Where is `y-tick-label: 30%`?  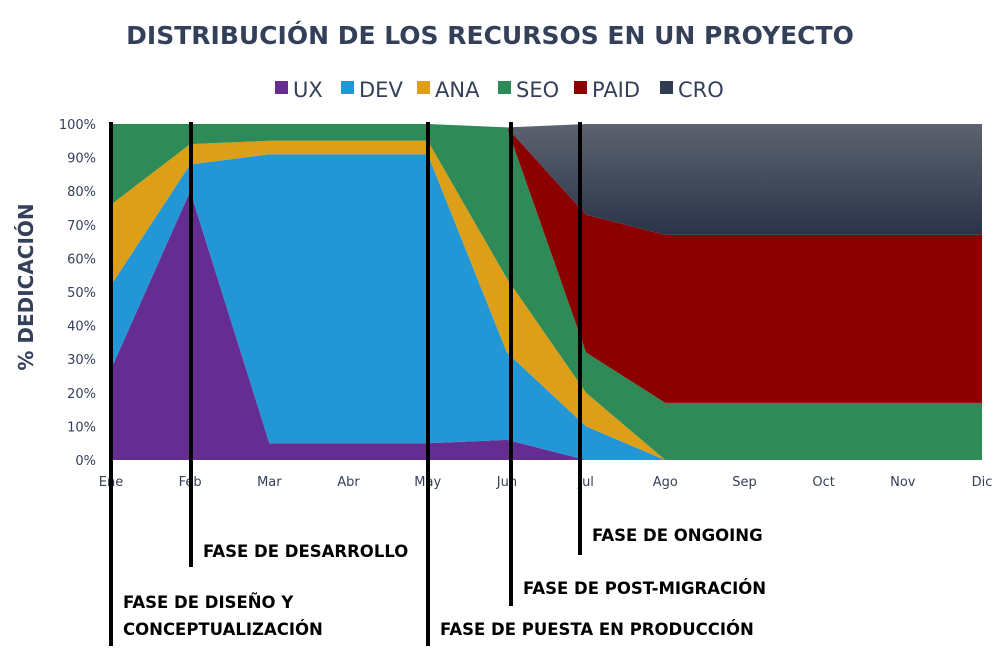 y-tick-label: 30% is located at coordinates (81, 360).